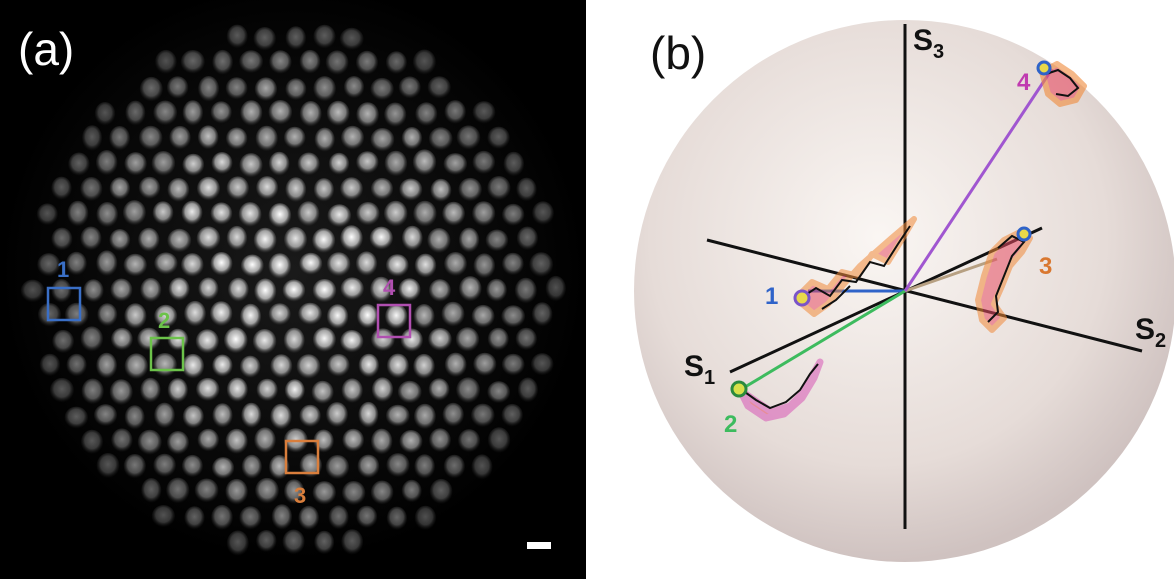 The image size is (1174, 579). Describe the element at coordinates (539, 545) in the screenshot. I see `scale-bar` at that location.